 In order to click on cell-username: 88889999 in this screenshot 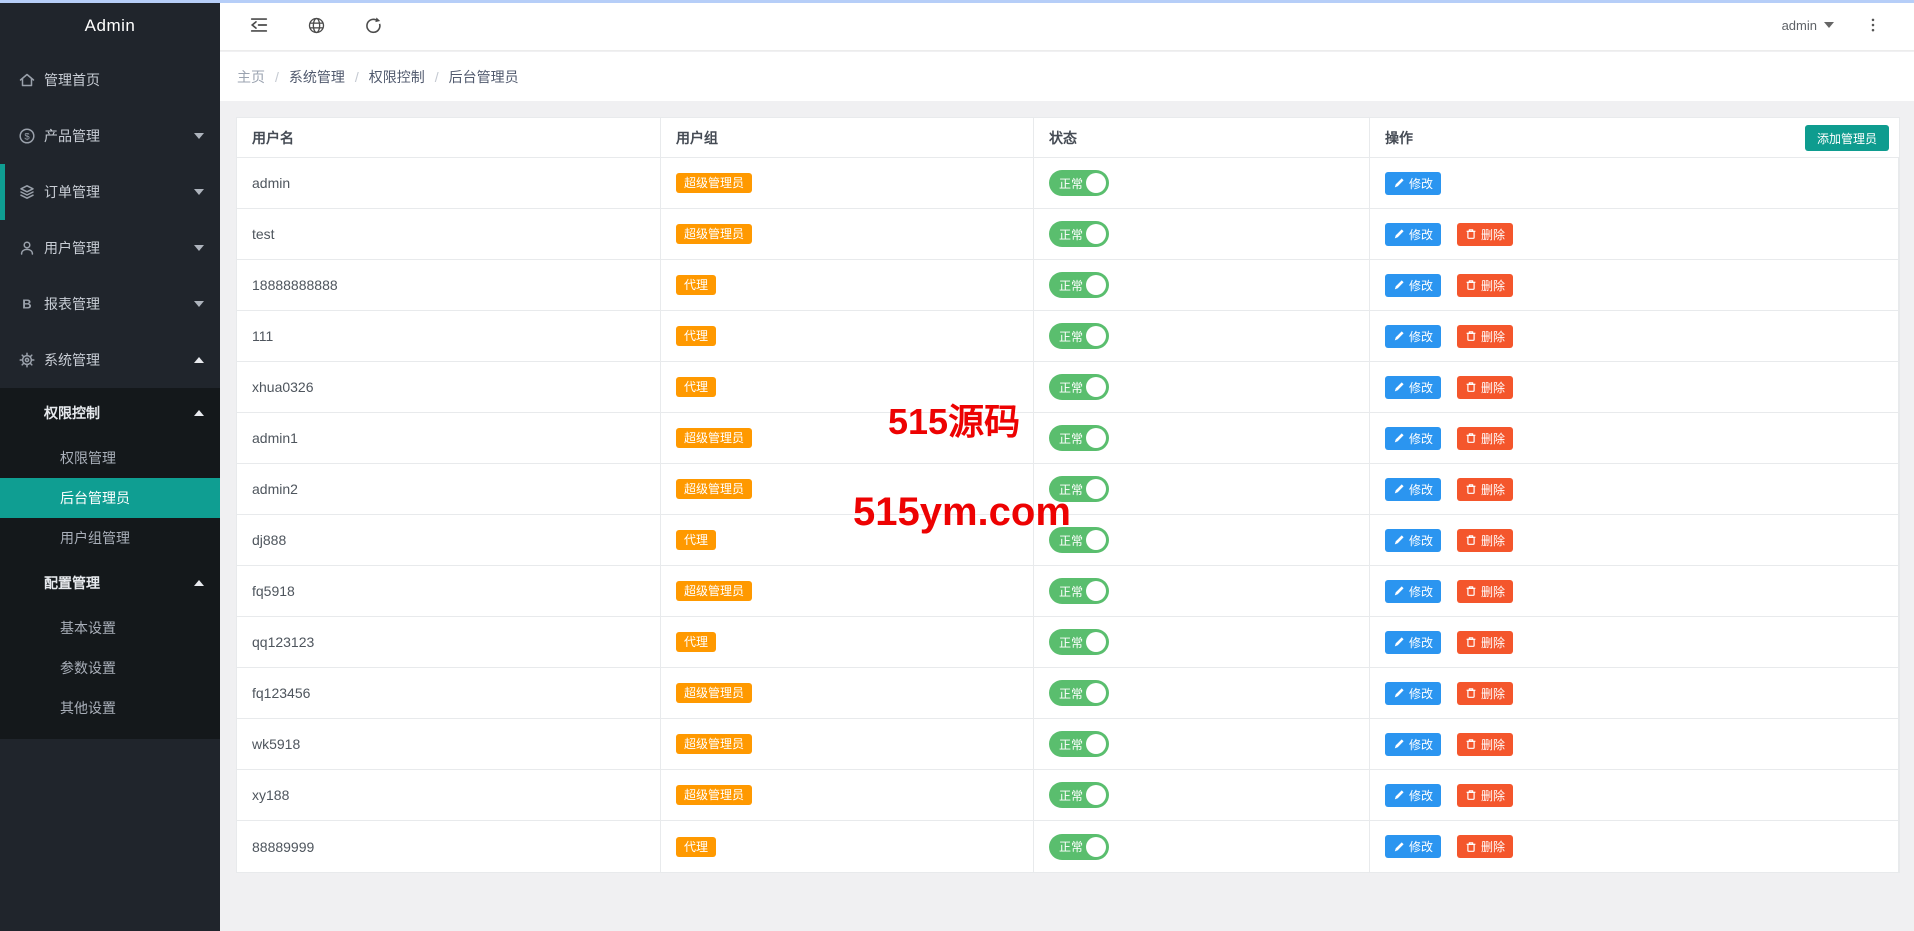, I will do `click(449, 846)`.